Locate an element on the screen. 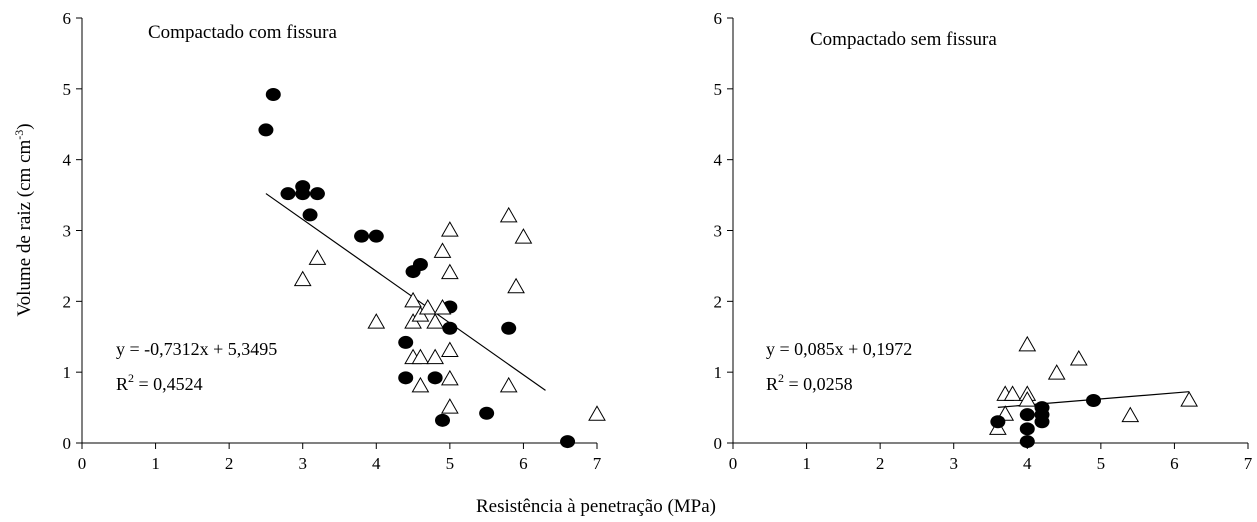 The image size is (1257, 522). panel-title: Compactado com fissura is located at coordinates (242, 32).